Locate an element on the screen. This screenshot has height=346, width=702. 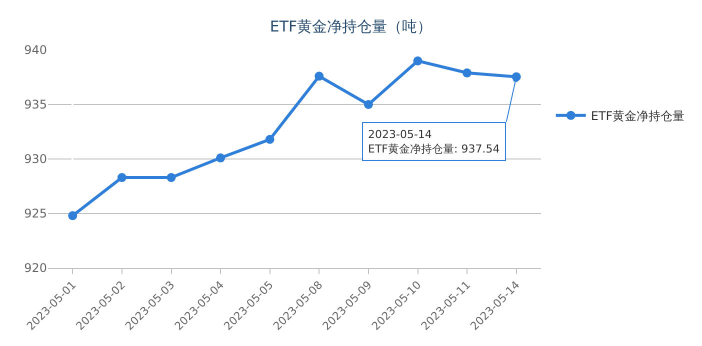
y-tick-label: 935 is located at coordinates (35, 105).